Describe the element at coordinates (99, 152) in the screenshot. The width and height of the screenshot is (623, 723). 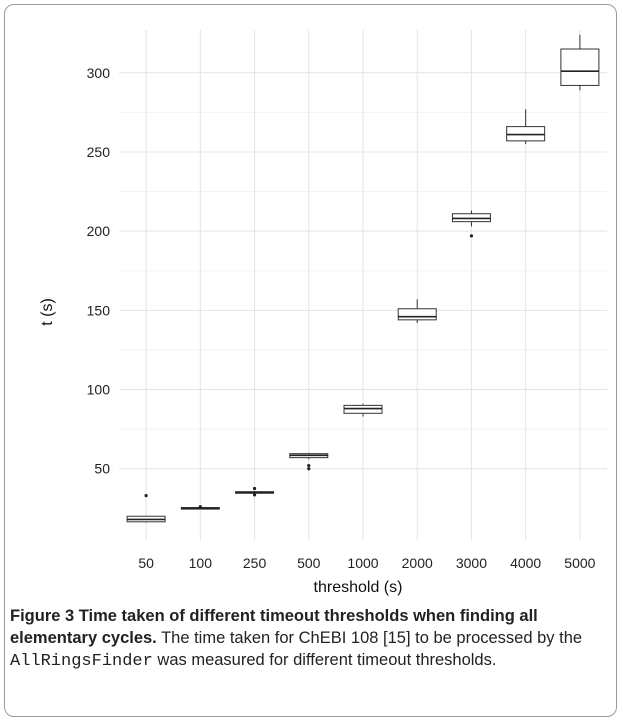
I see `y-tick-label: 250` at that location.